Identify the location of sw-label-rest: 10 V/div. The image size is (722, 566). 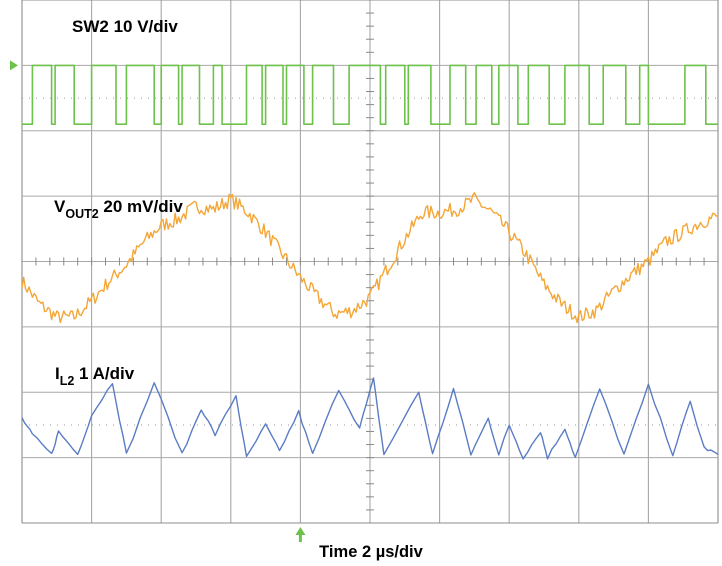
(144, 26).